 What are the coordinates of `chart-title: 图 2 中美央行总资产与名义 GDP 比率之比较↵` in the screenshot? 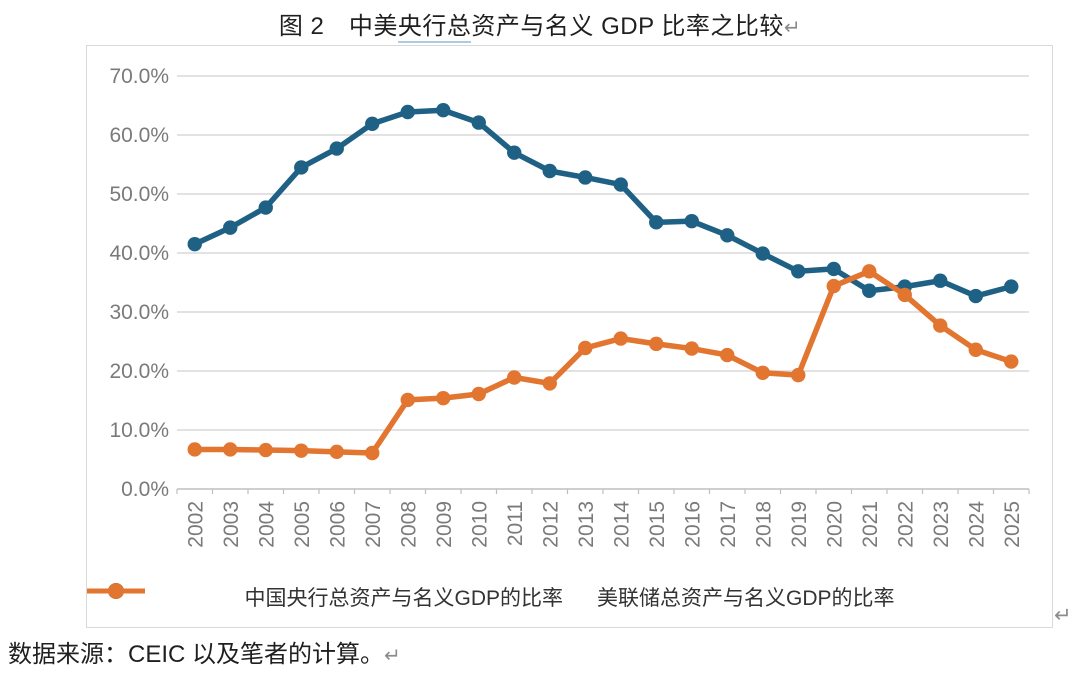 It's located at (540, 24).